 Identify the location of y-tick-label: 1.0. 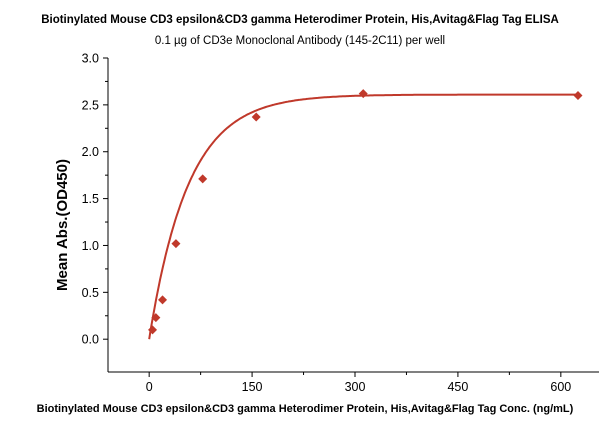
(90, 246).